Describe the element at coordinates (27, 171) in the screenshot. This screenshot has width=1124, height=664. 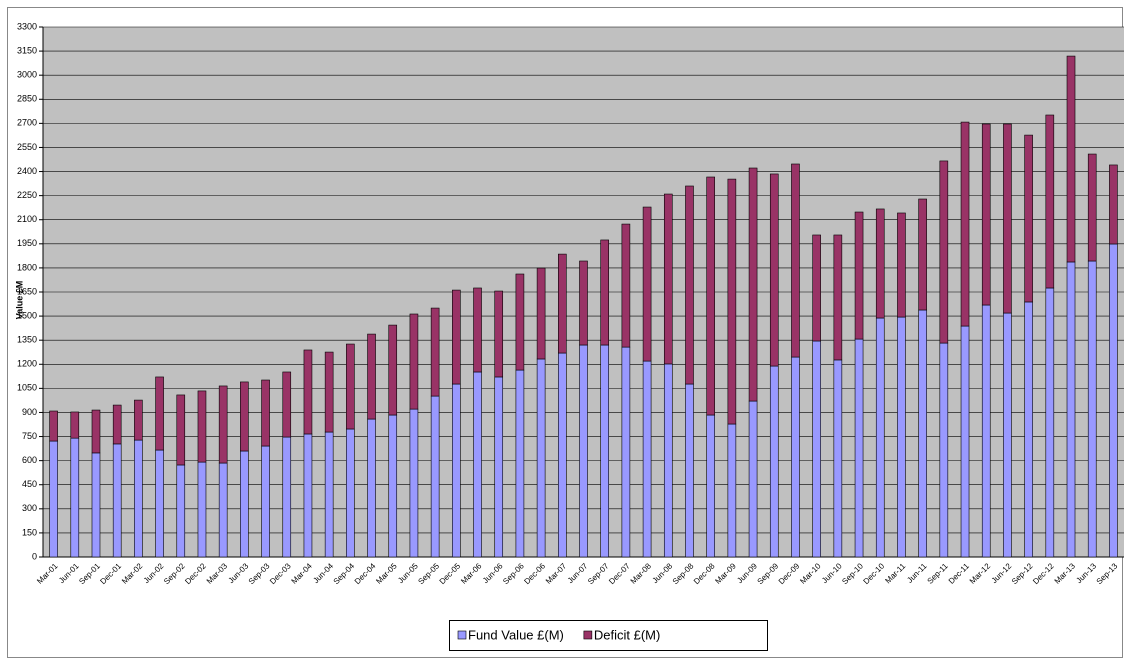
I see `y-tick-label: 2400` at that location.